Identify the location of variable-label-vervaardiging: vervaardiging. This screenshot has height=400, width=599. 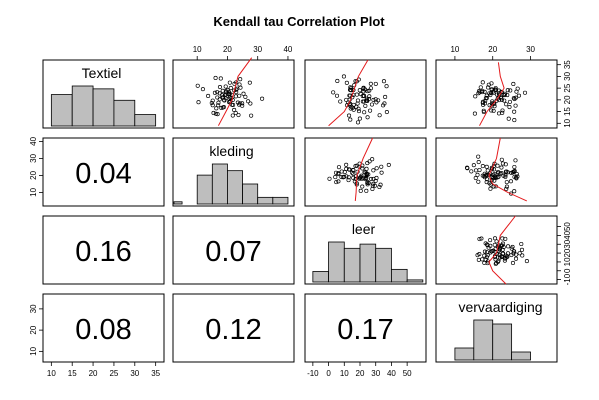
(500, 307).